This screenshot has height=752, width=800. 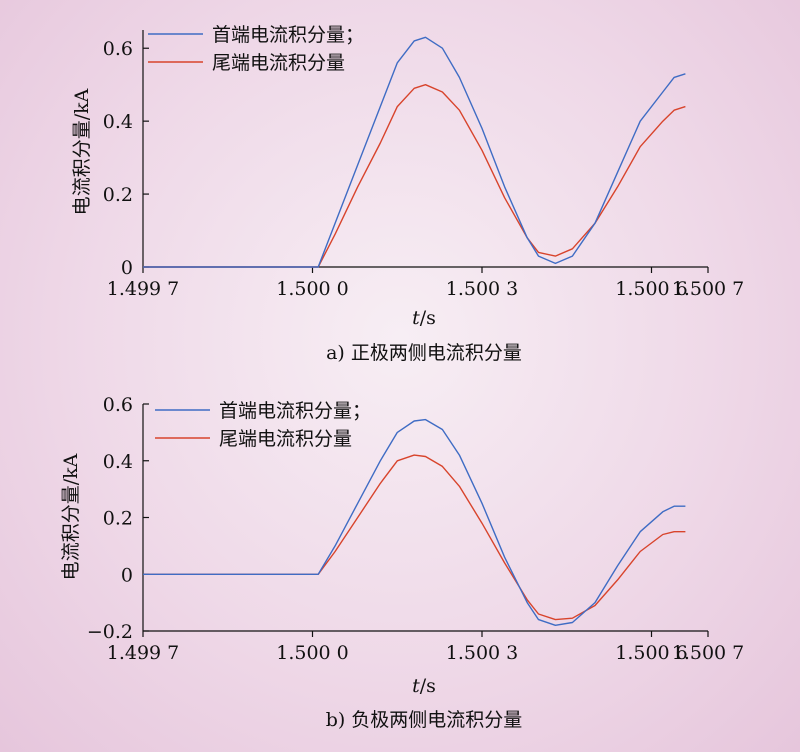 What do you see at coordinates (416, 318) in the screenshot?
I see `chart-a-xlabel-var: t` at bounding box center [416, 318].